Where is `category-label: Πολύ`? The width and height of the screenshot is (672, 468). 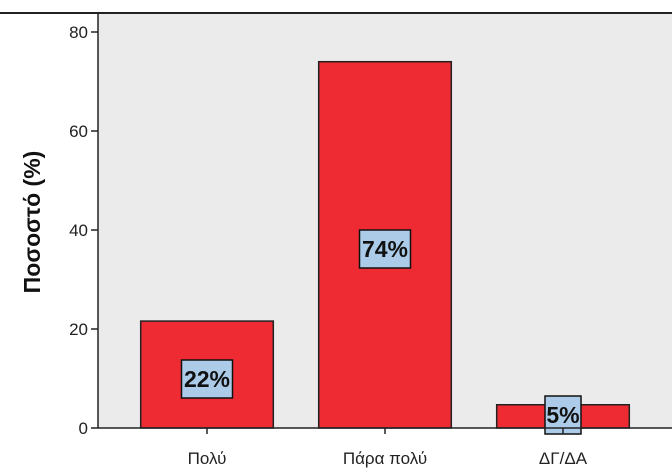
category-label: Πολύ is located at coordinates (207, 458).